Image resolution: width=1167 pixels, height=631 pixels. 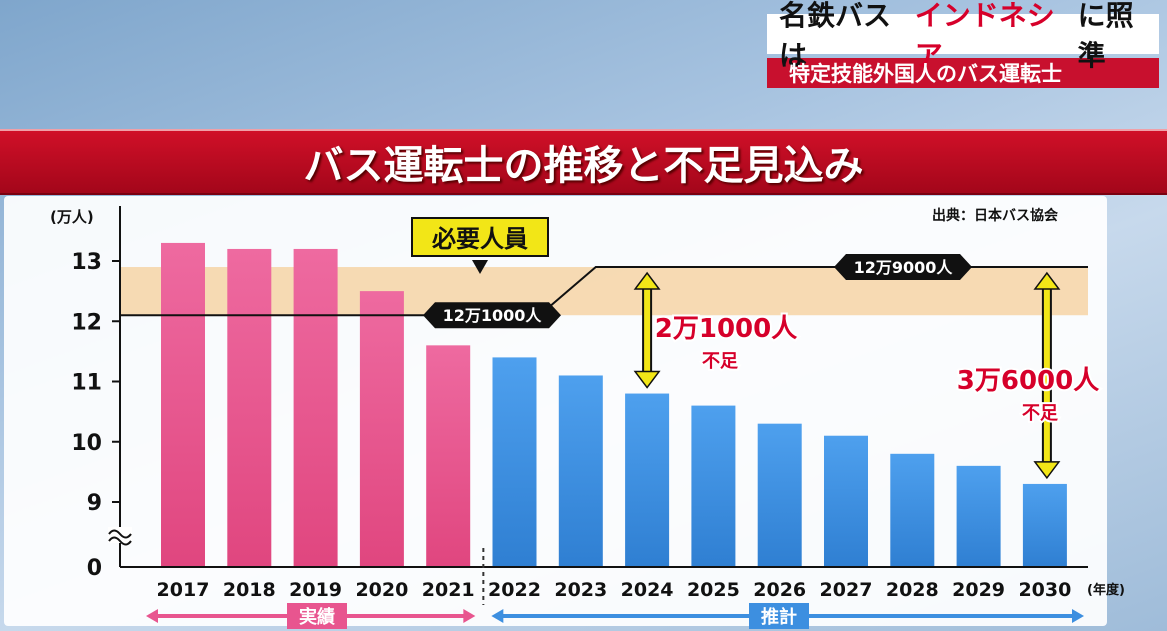 I want to click on bar-2021, so click(x=448, y=456).